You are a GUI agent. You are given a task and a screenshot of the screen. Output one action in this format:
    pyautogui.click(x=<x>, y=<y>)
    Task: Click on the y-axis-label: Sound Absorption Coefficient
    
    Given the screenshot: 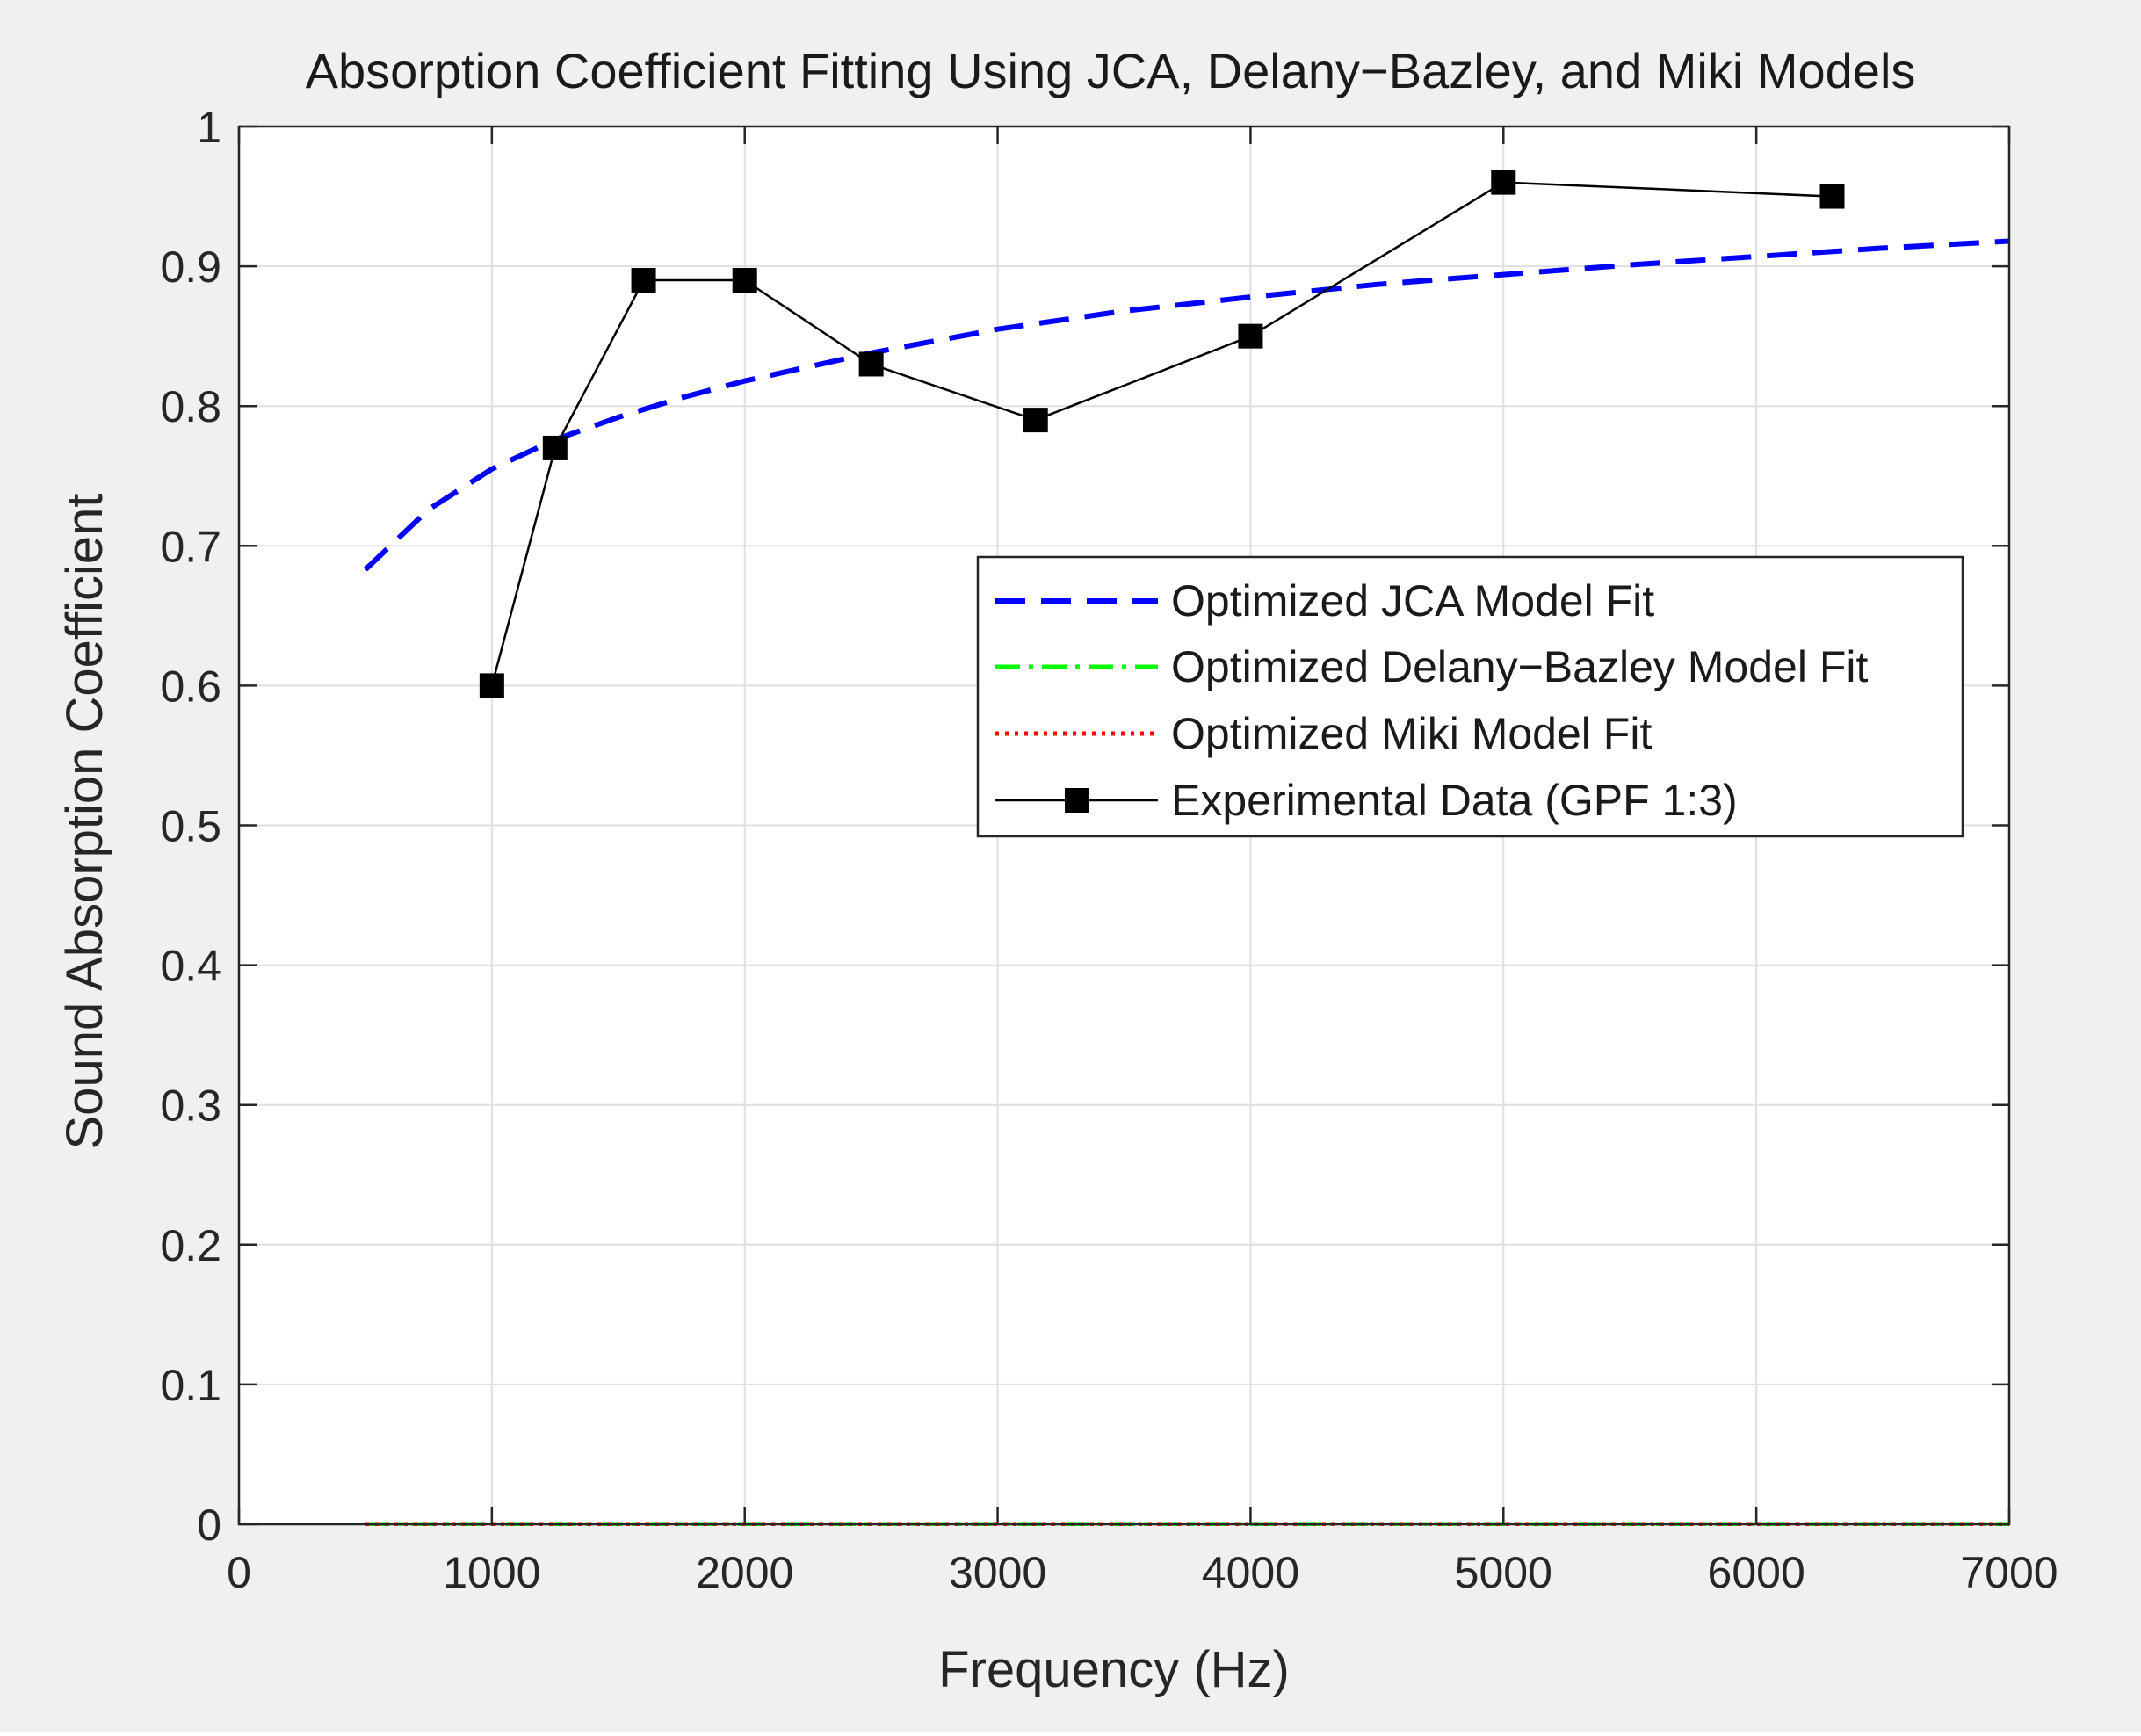 What is the action you would take?
    pyautogui.click(x=84, y=821)
    